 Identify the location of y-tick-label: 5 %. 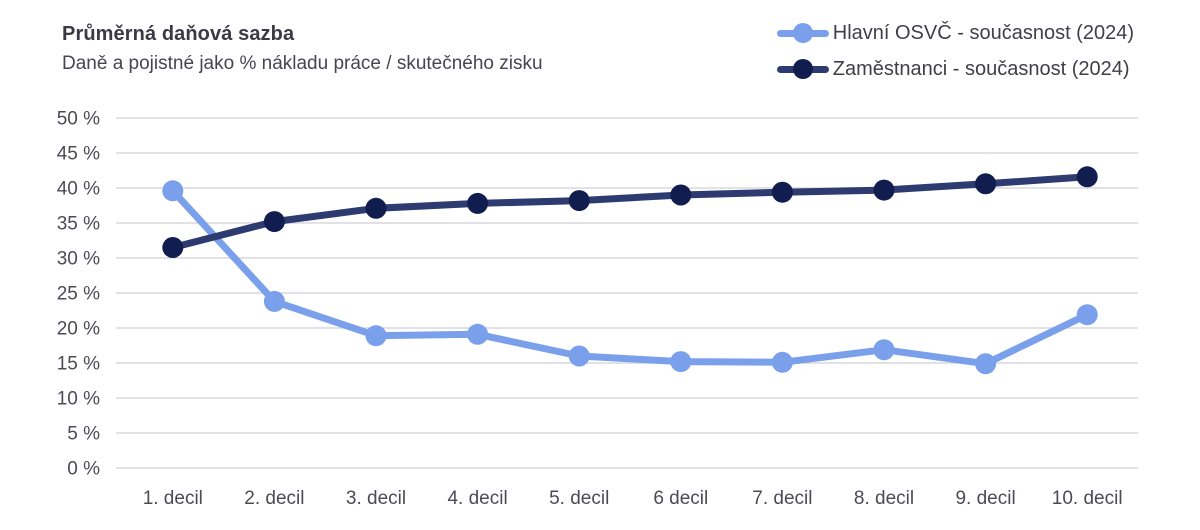
(83, 434).